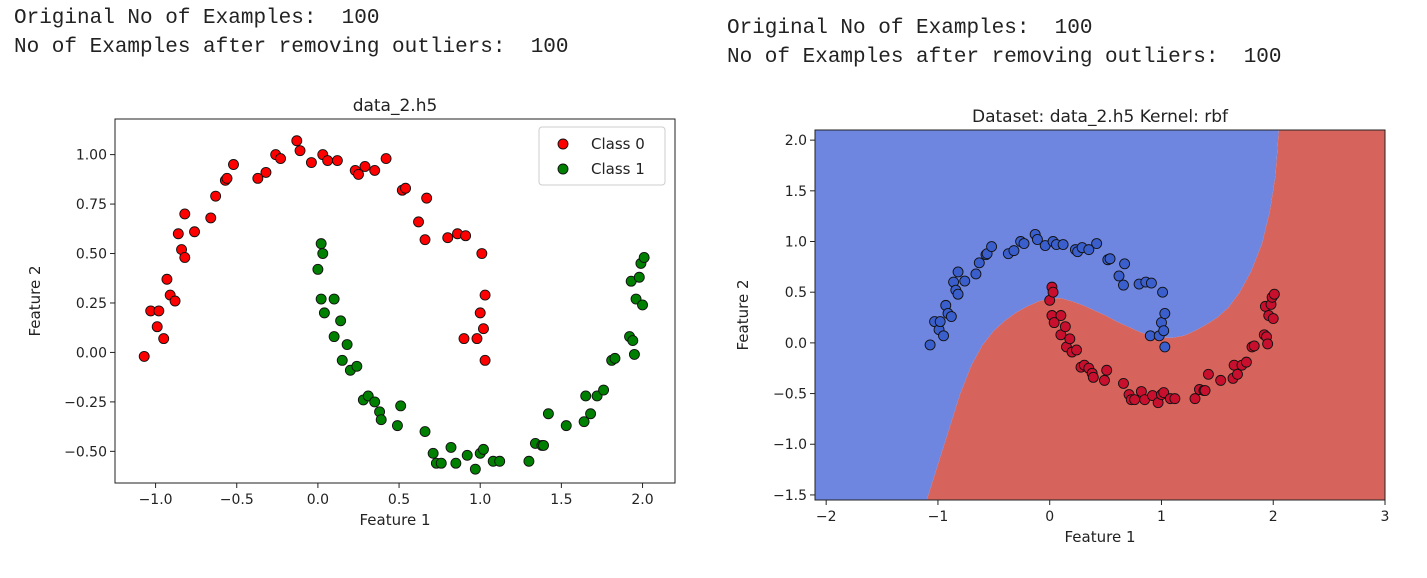 The height and width of the screenshot is (578, 1427). Describe the element at coordinates (796, 344) in the screenshot. I see `y-tick-label: 0.0` at that location.